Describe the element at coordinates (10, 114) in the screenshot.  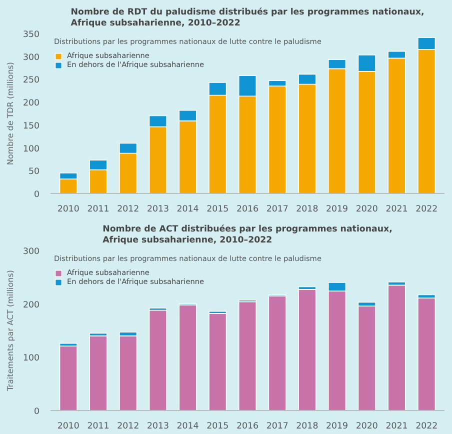
I see `y-axis-title: Nombre de TDR (millions)` at that location.